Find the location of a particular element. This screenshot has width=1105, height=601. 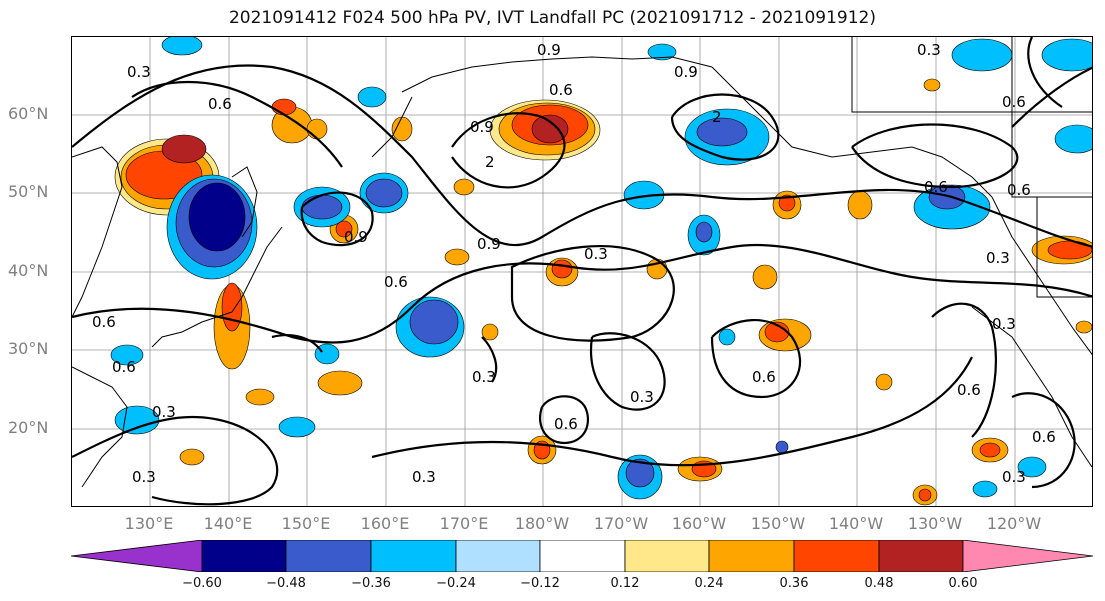

lon-label-160e: 160°E is located at coordinates (385, 523).